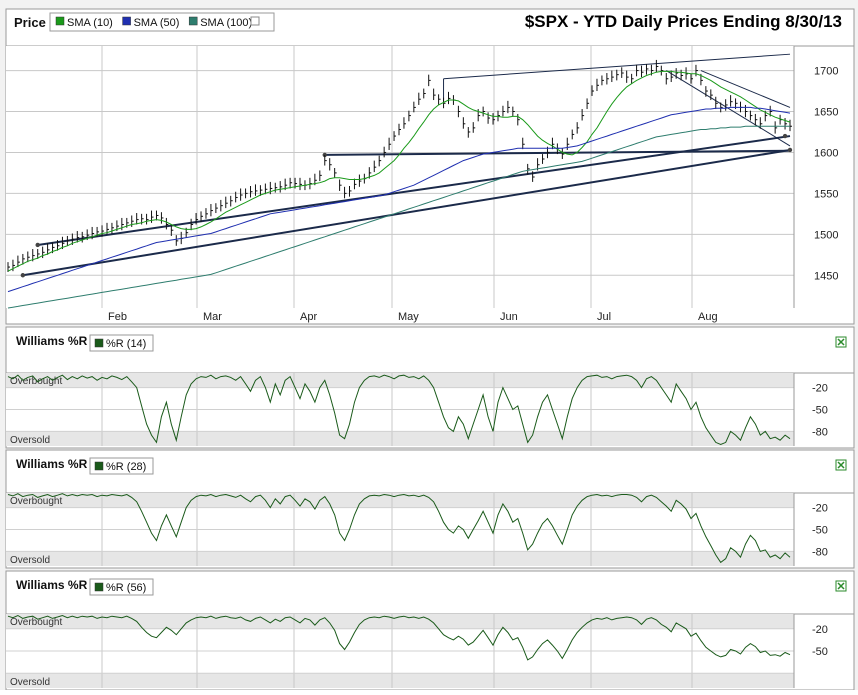  What do you see at coordinates (212, 317) in the screenshot?
I see `price-x-tick-label: Mar` at bounding box center [212, 317].